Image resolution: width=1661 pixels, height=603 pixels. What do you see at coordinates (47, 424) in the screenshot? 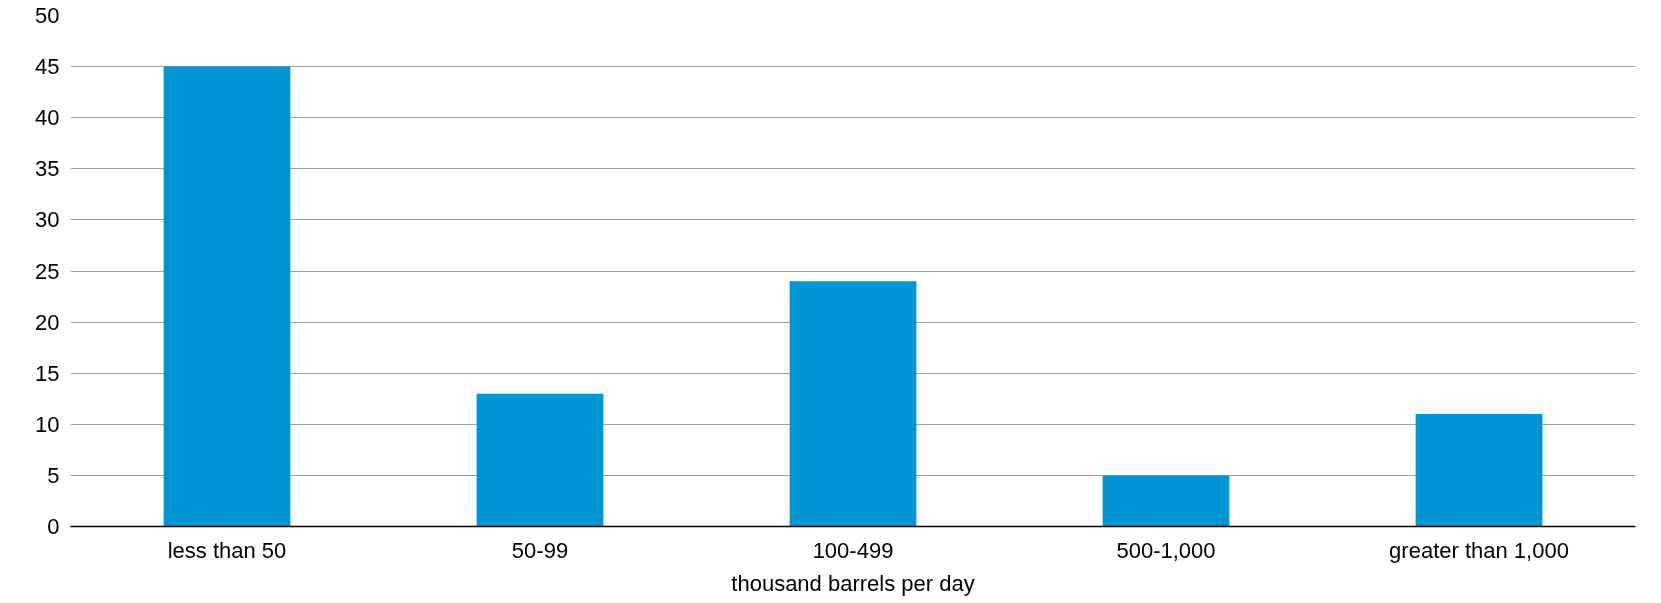
I see `y-tick-label: 10` at bounding box center [47, 424].